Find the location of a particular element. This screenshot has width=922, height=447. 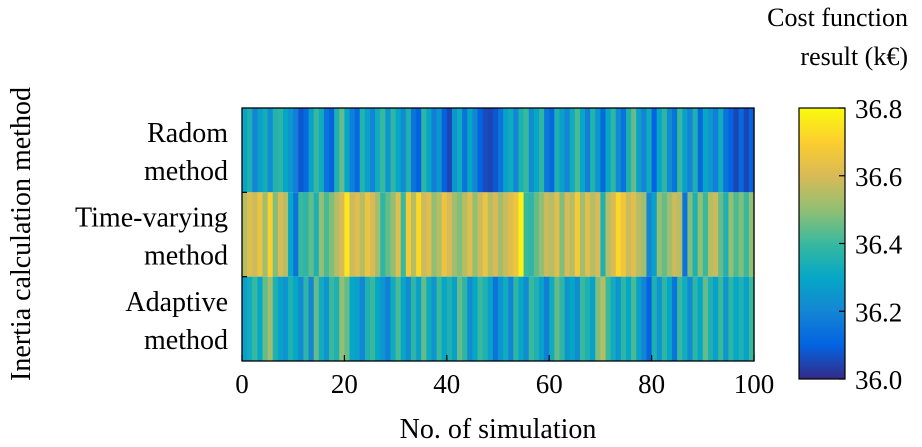

x-tick-label: 60 is located at coordinates (549, 384).